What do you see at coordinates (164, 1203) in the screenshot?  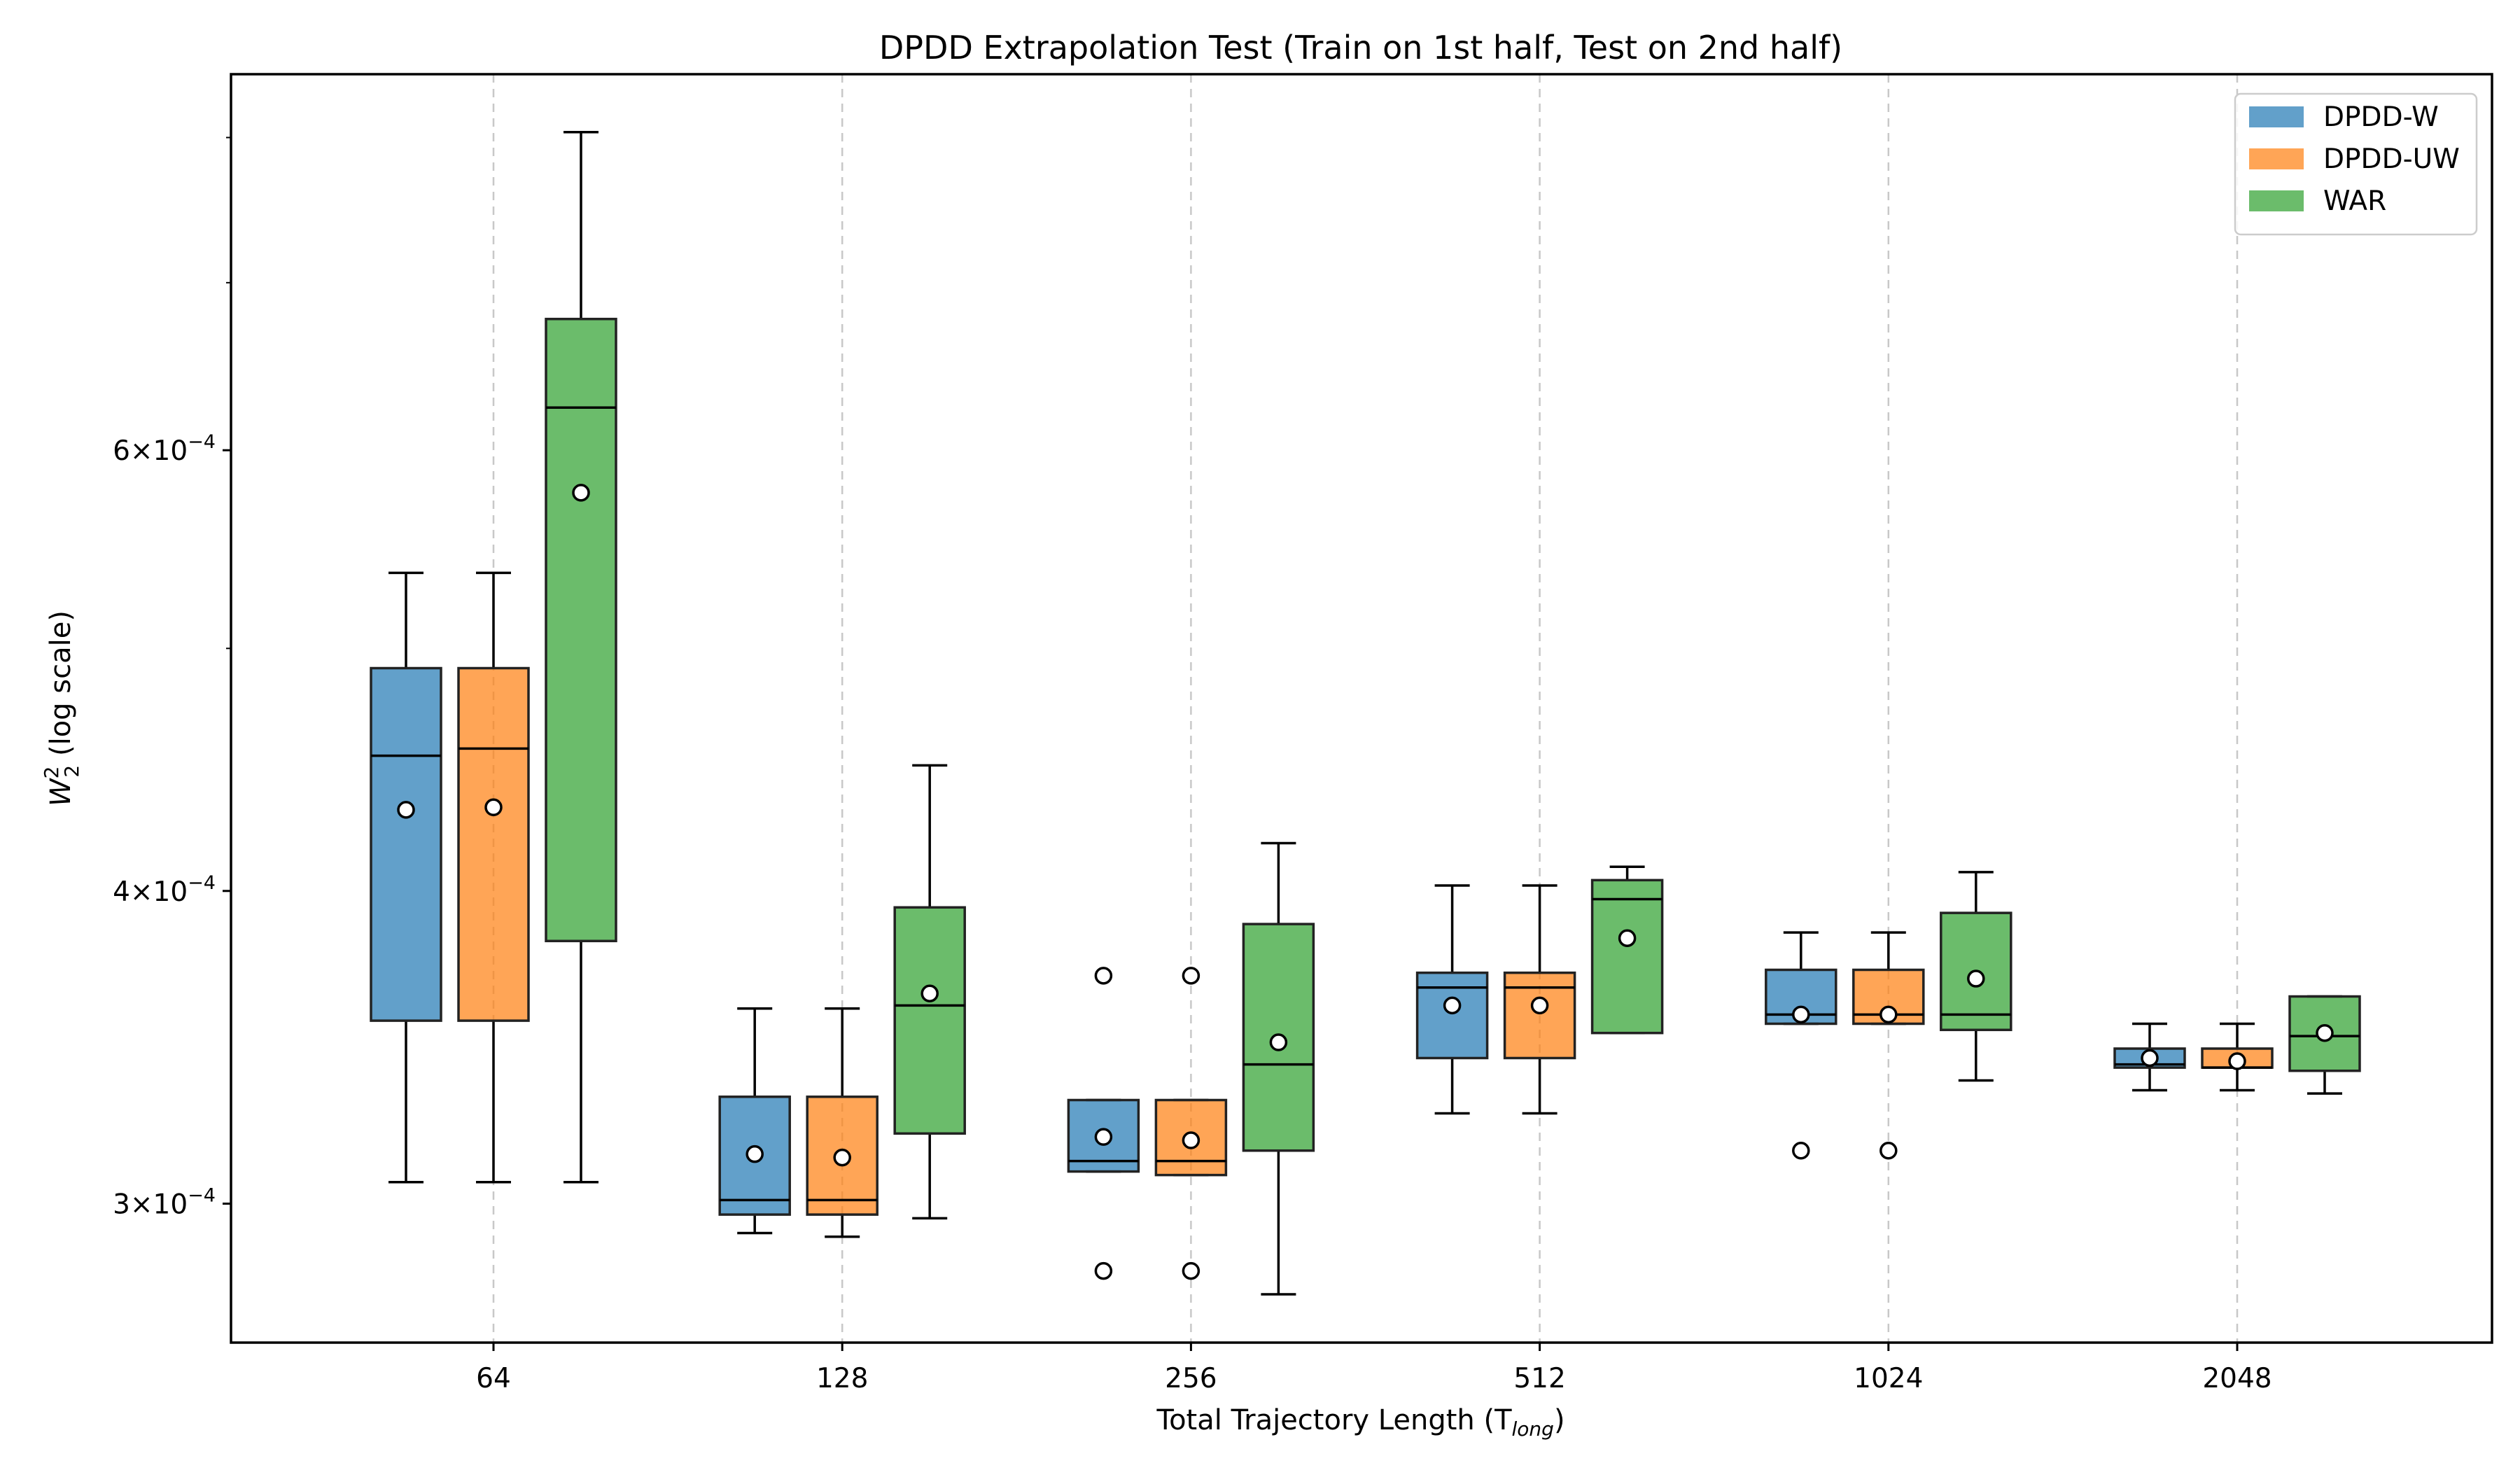 I see `y-tick-label-0: 3×10⁻⁴` at bounding box center [164, 1203].